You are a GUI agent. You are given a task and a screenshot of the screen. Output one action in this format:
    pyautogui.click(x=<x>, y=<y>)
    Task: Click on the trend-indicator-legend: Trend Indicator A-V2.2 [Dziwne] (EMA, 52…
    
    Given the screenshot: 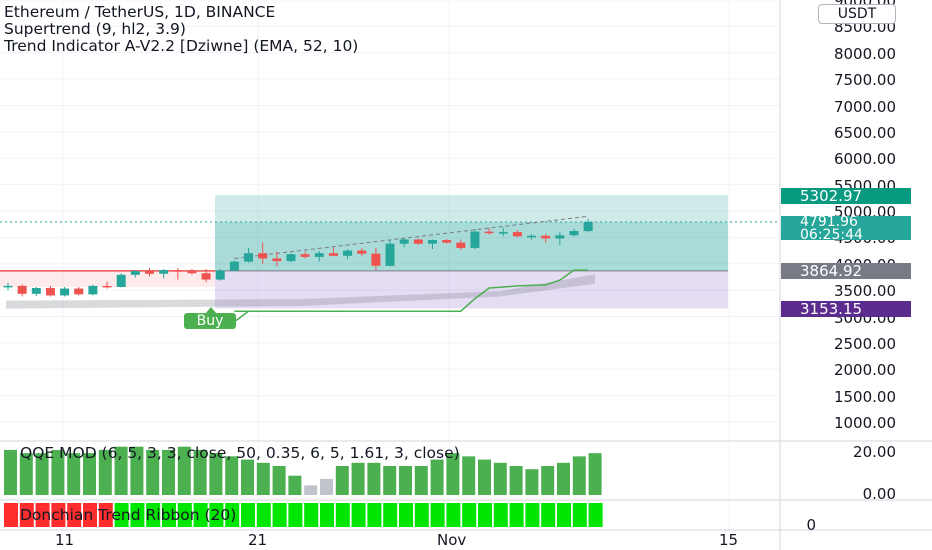 What is the action you would take?
    pyautogui.click(x=181, y=46)
    